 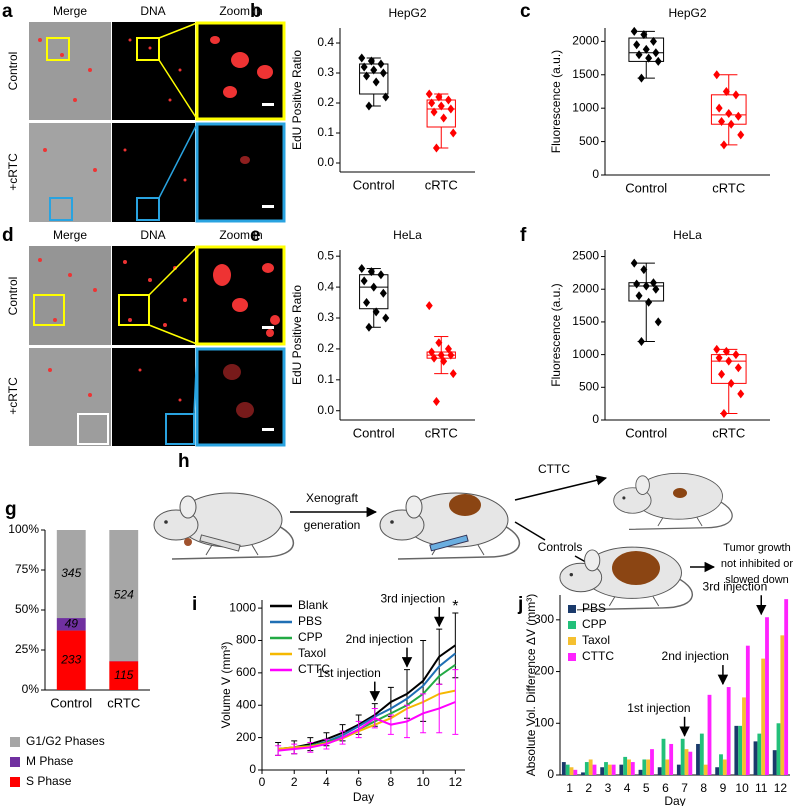 I want to click on cells, so click(x=155, y=109).